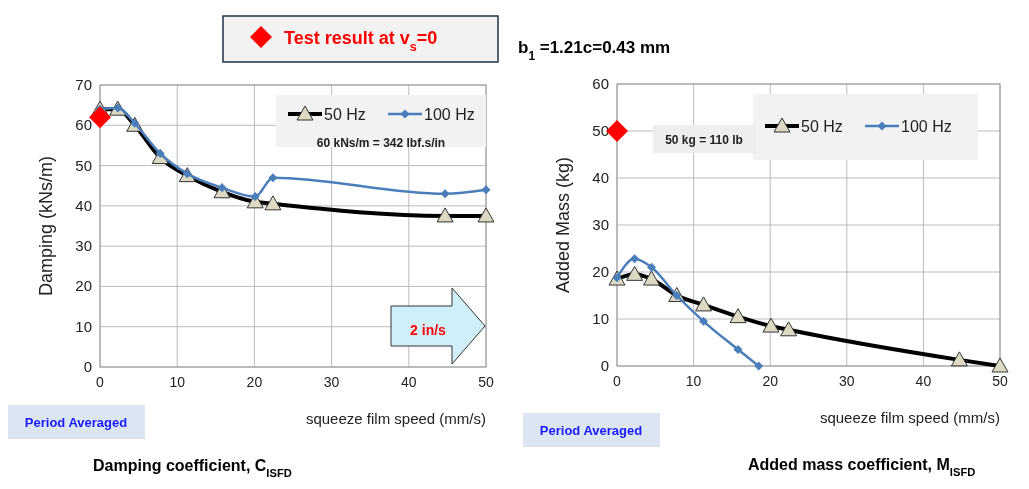 The height and width of the screenshot is (489, 1029). I want to click on text: Added mass coefficient, M$_{ISFD}$, so click(862, 467).